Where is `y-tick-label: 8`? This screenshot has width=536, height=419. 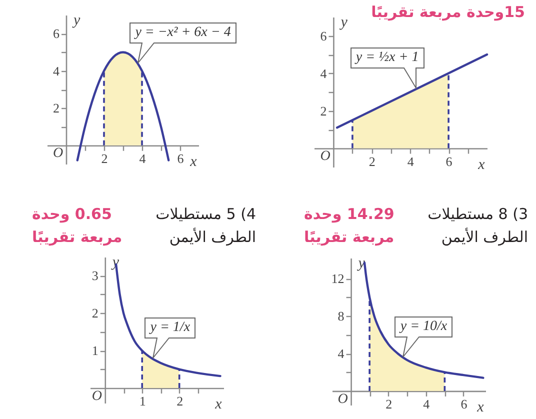 y-tick-label: 8 is located at coordinates (341, 316).